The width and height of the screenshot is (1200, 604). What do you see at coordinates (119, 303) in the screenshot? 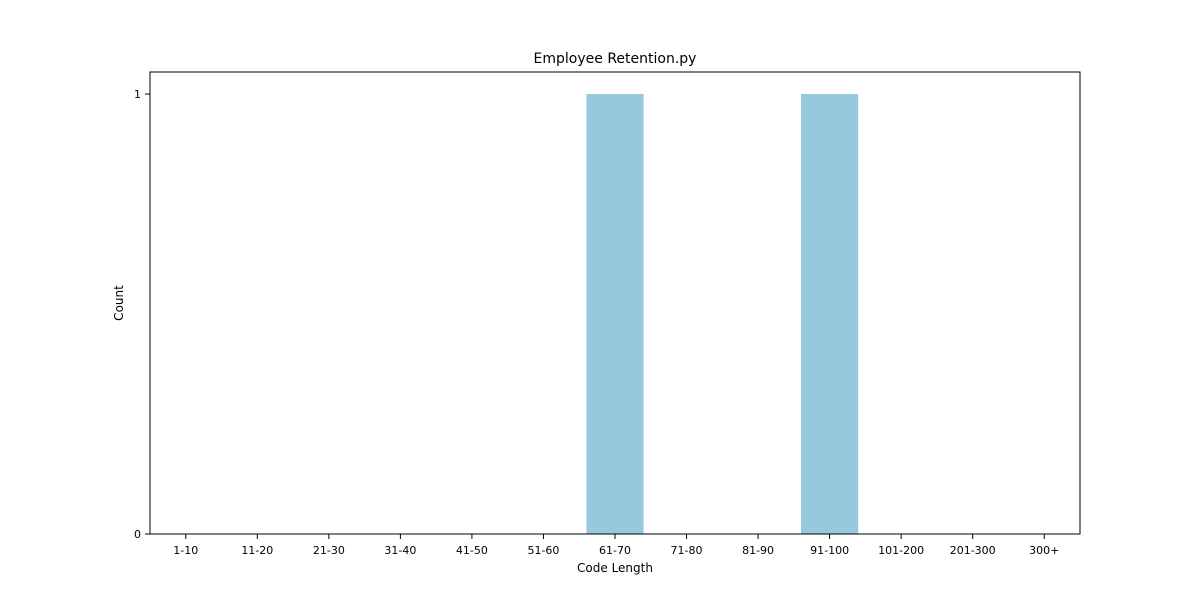
I see `y-axis-label: Count` at bounding box center [119, 303].